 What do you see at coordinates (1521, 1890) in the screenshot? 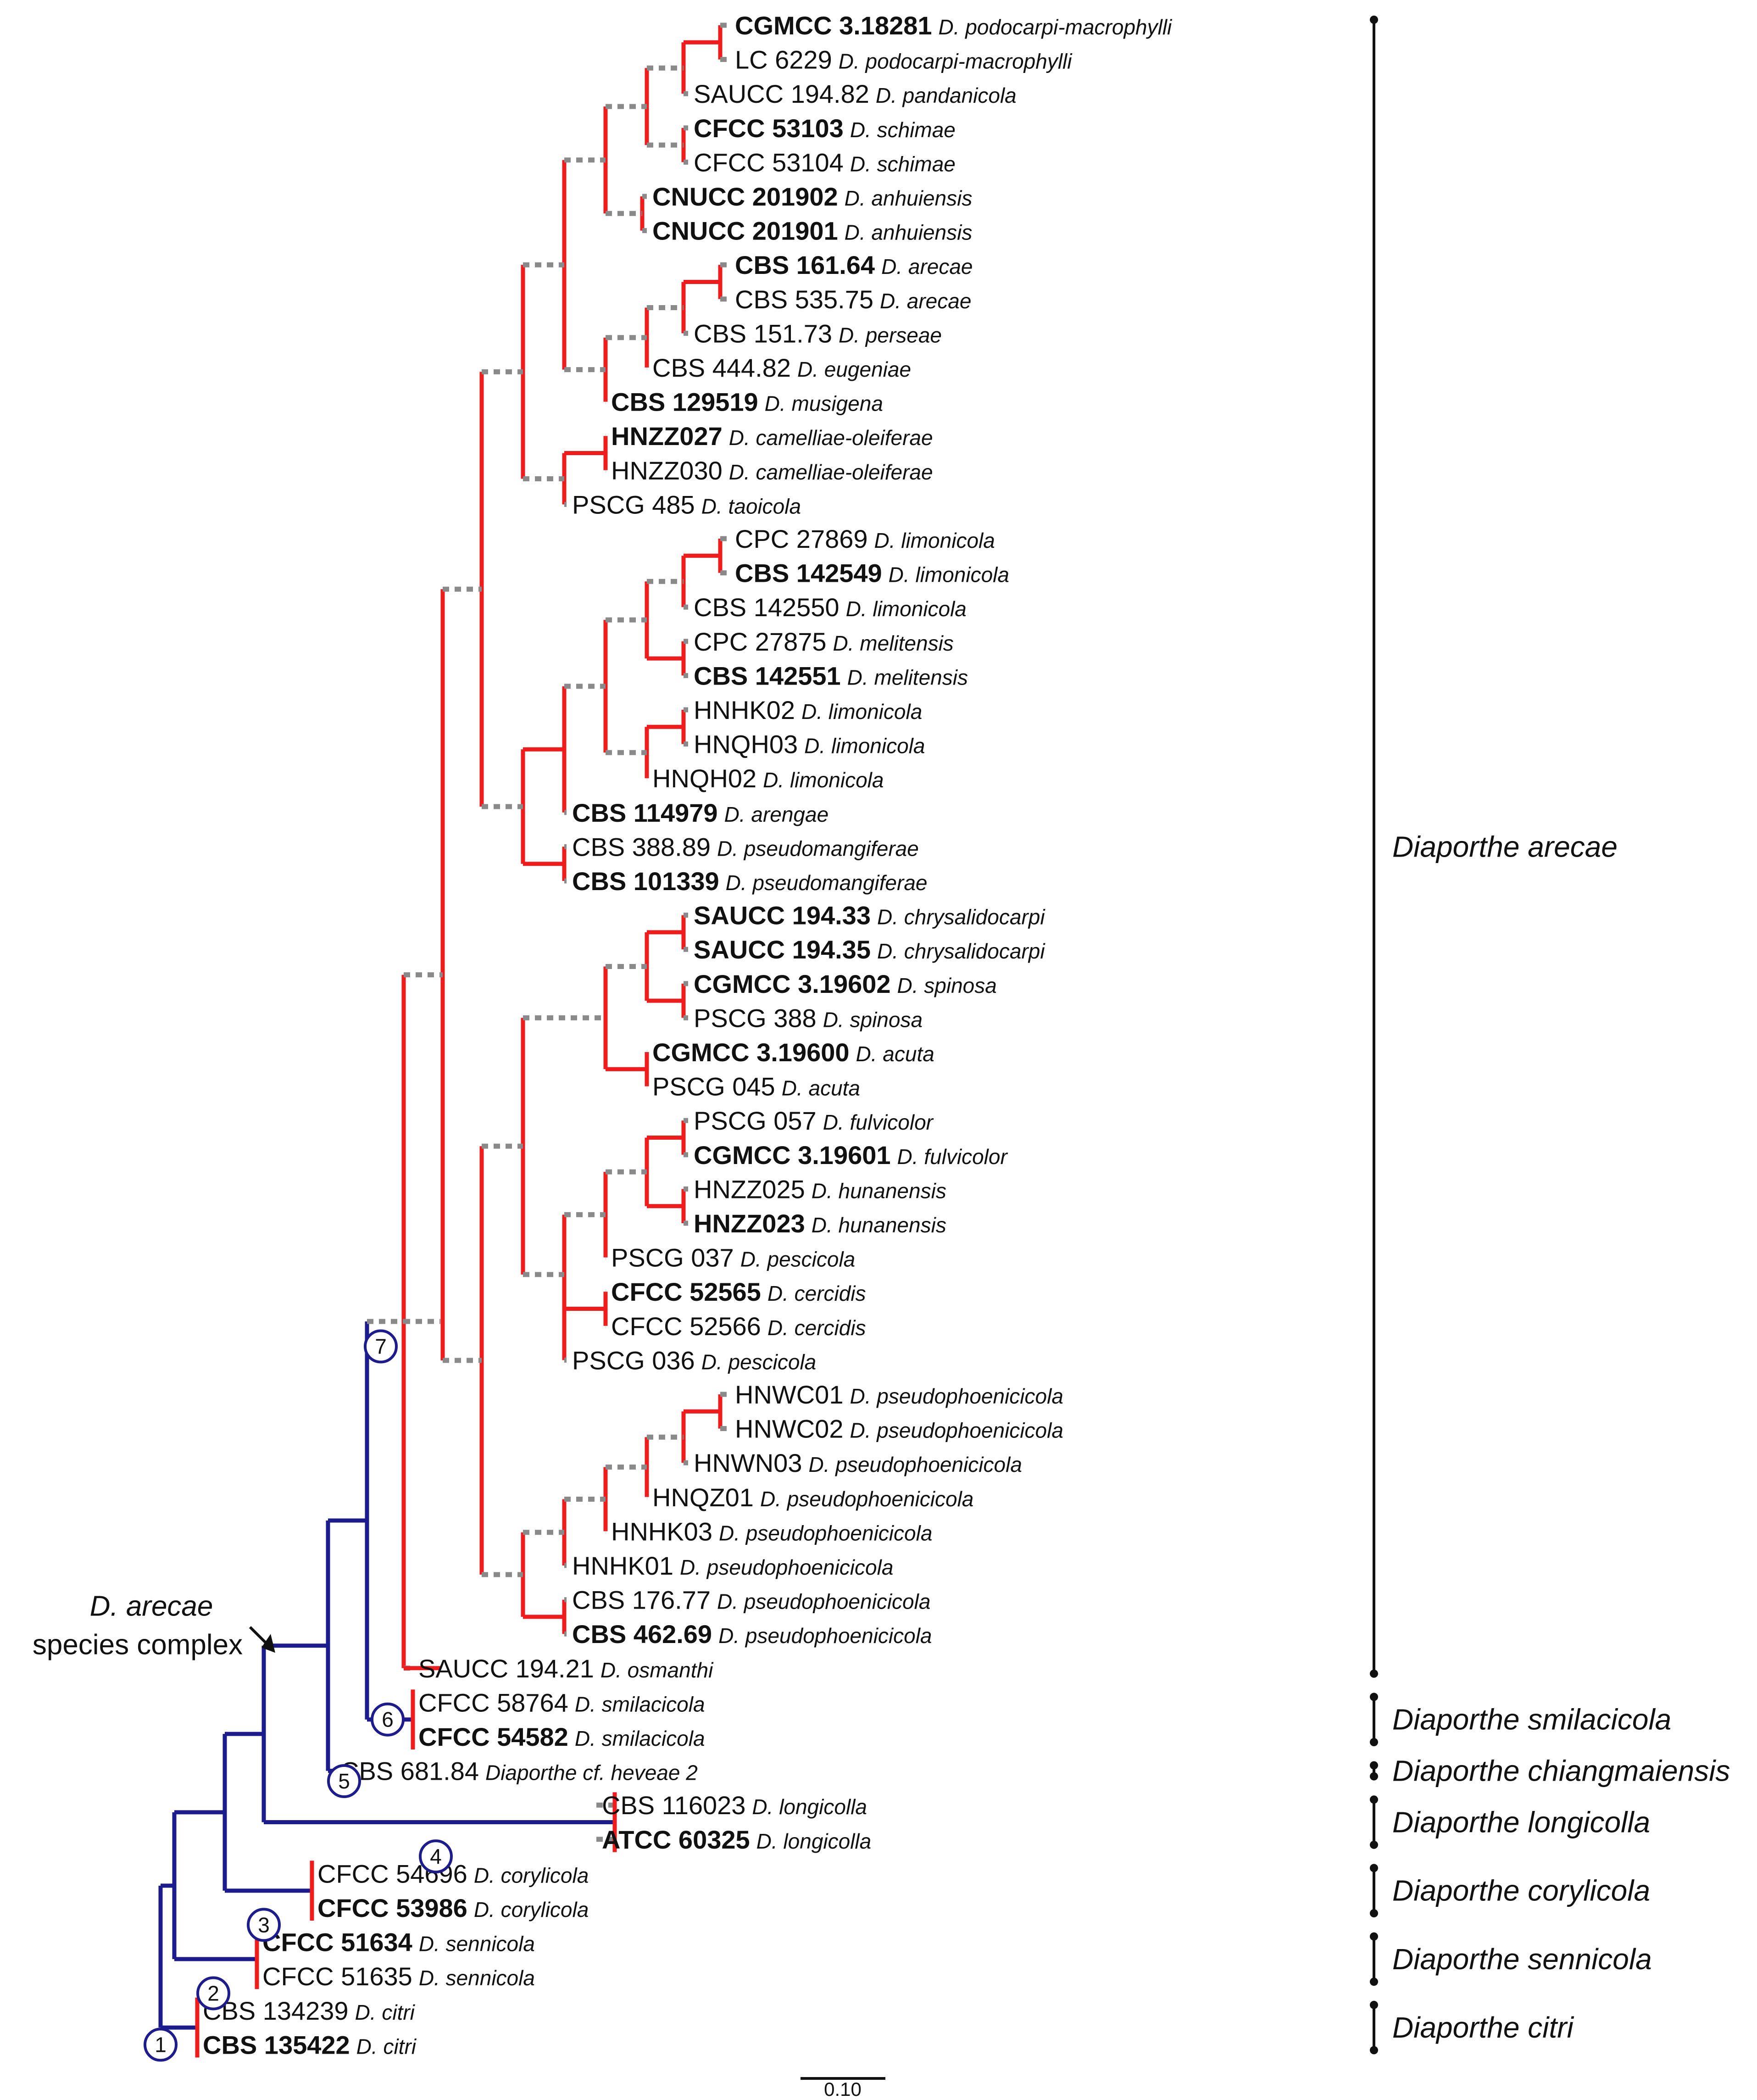
I see `clade-label: Diaporthe corylicola` at bounding box center [1521, 1890].